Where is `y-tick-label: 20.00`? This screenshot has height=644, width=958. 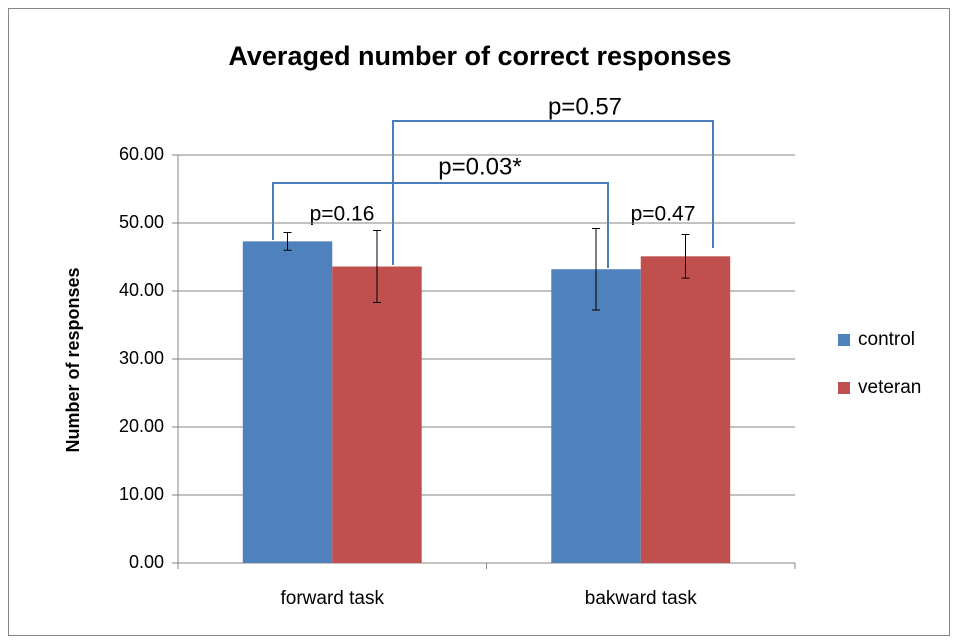
y-tick-label: 20.00 is located at coordinates (141, 426).